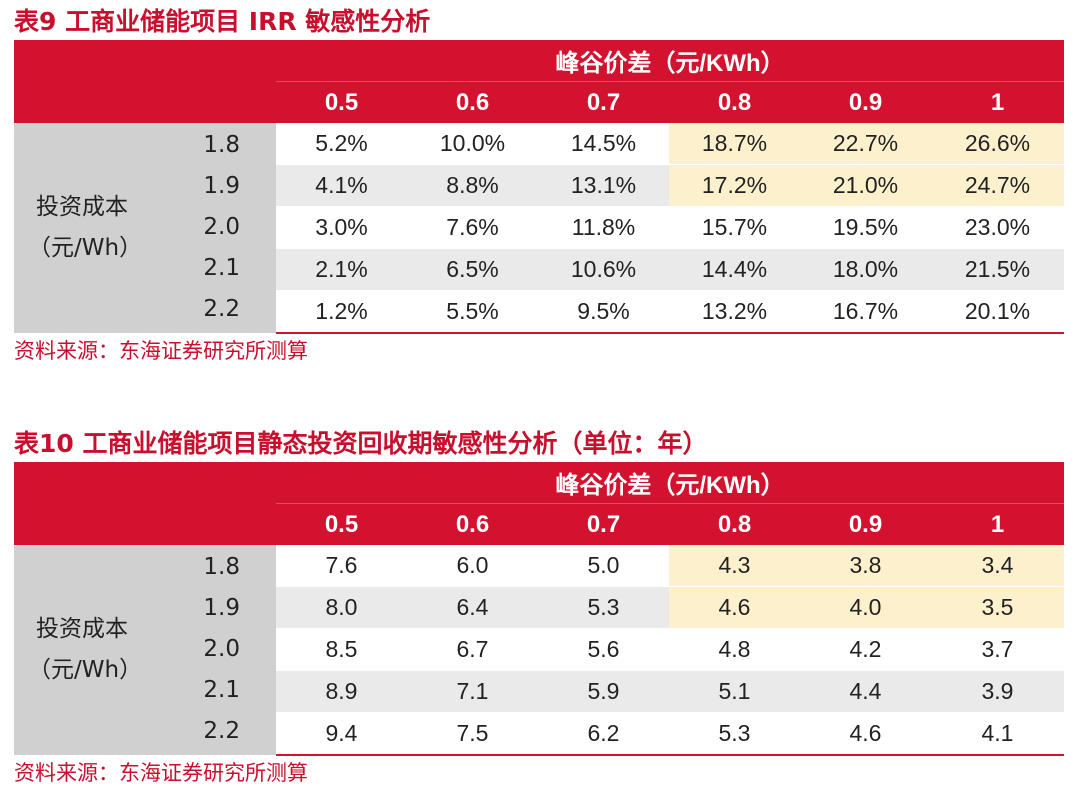 The width and height of the screenshot is (1080, 800). I want to click on table-row: 1.2% 5.5% 9.5% 13.2% 16.7% 20.1%, so click(539, 312).